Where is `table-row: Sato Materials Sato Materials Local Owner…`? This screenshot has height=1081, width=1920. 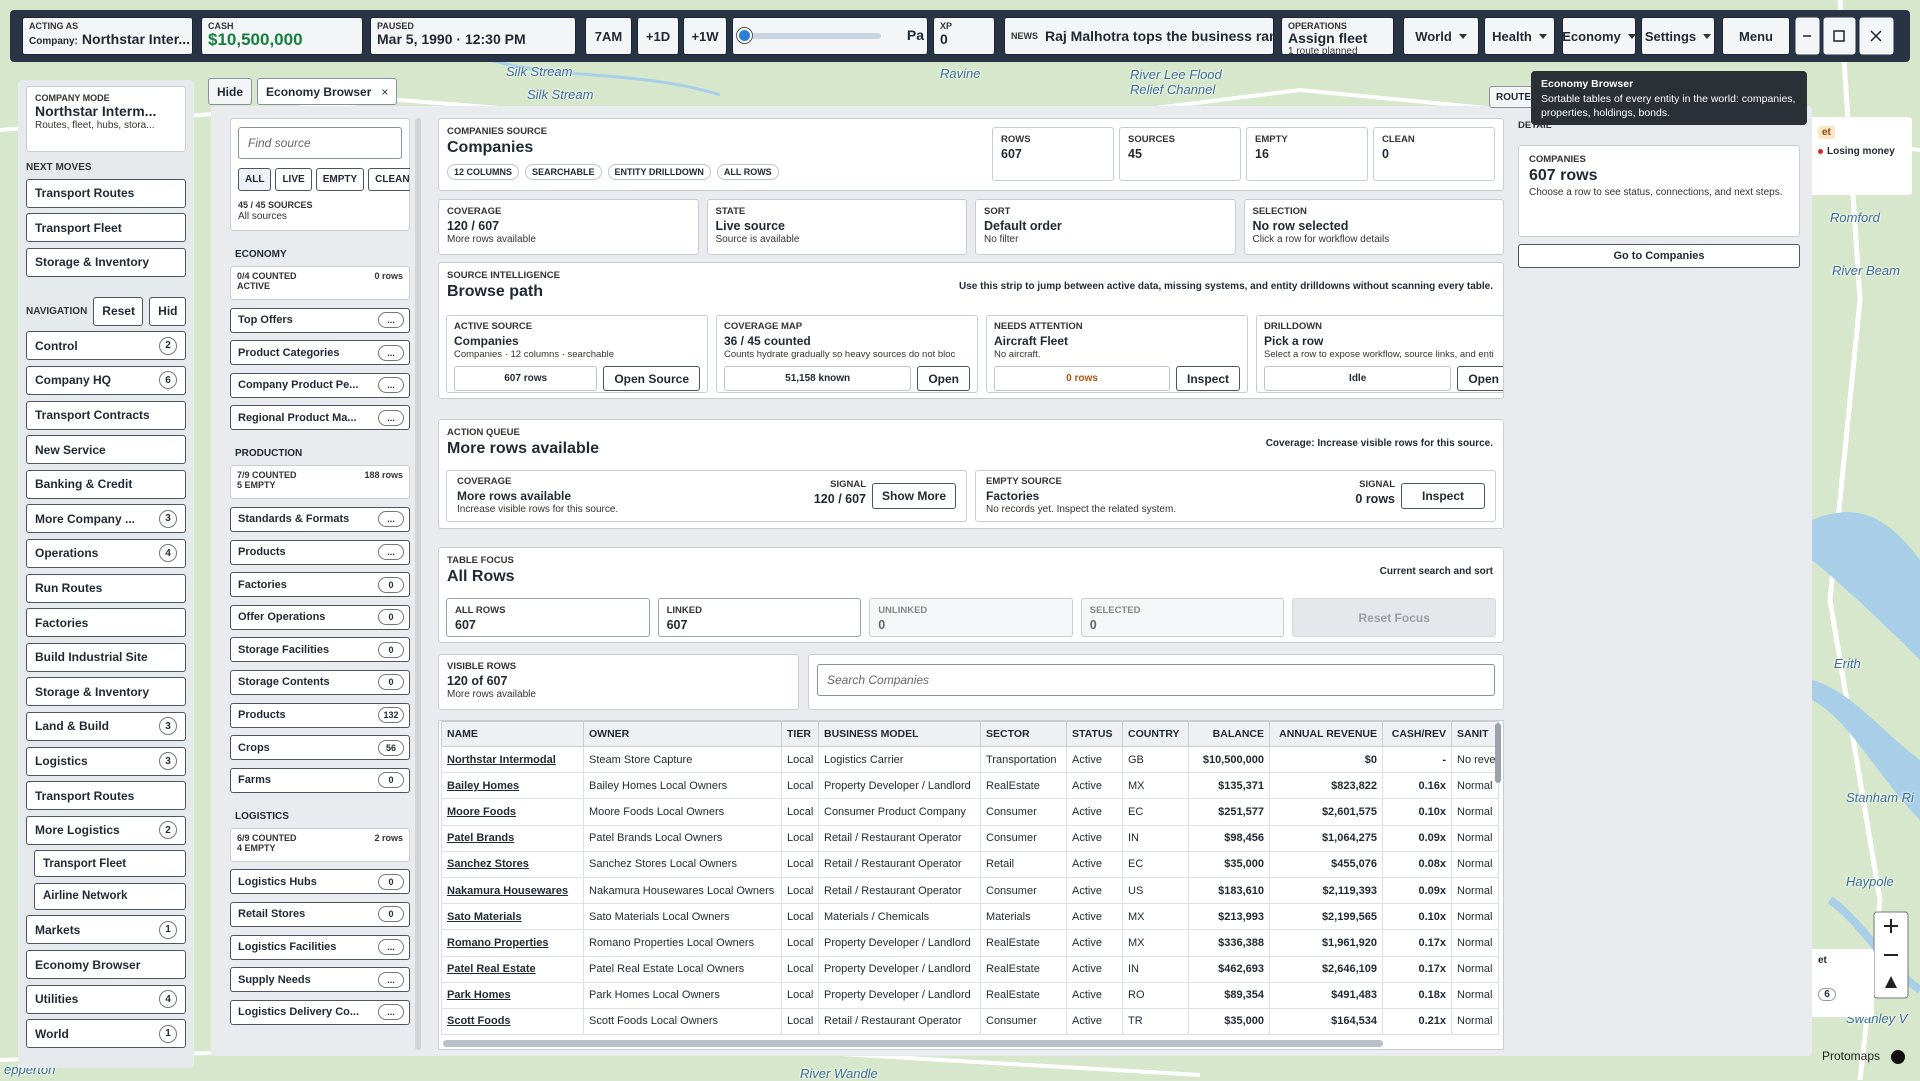 table-row: Sato Materials Sato Materials Local Owner… is located at coordinates (970, 917).